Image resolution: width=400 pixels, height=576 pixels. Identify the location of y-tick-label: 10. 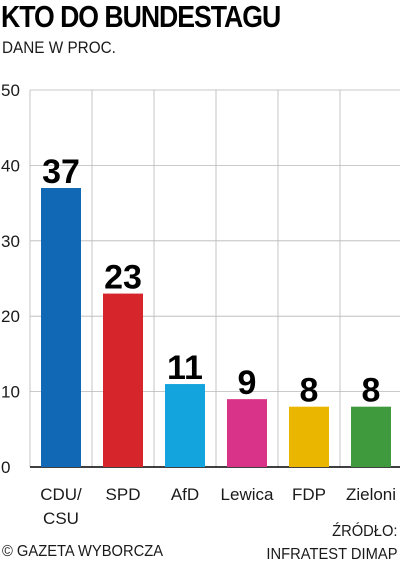
(10, 392).